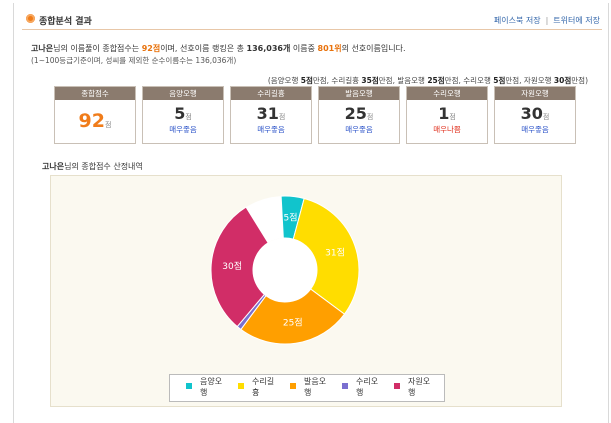 The width and height of the screenshot is (611, 423). What do you see at coordinates (293, 322) in the screenshot?
I see `donut-slice-label: 25점` at bounding box center [293, 322].